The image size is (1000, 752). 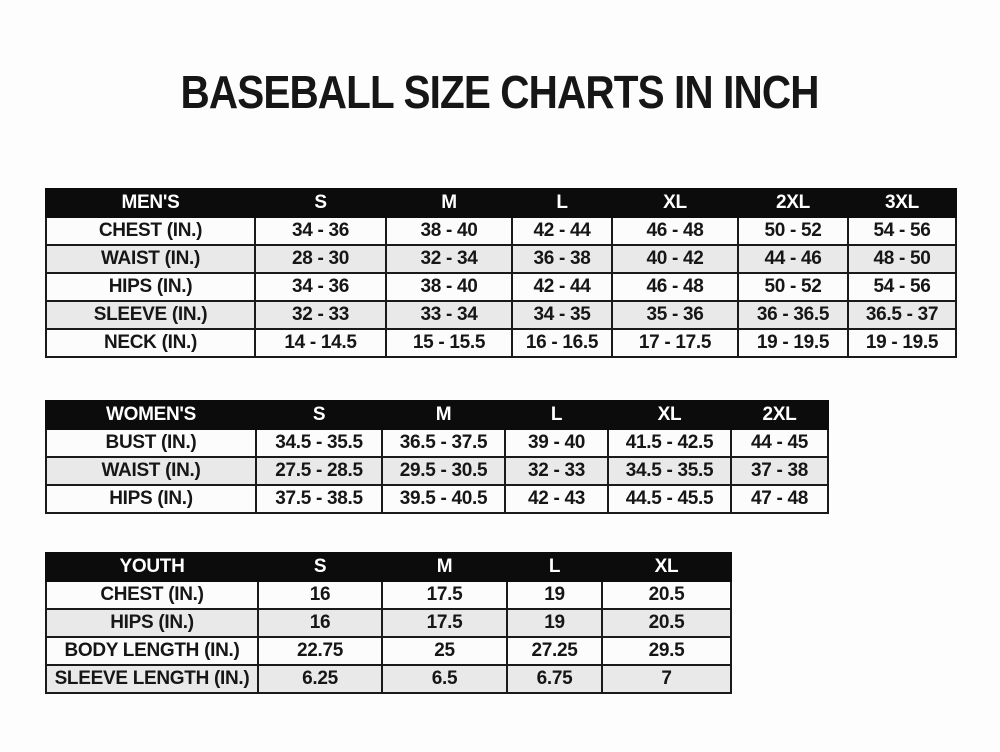 I want to click on size-value: 37 - 38, so click(x=779, y=471).